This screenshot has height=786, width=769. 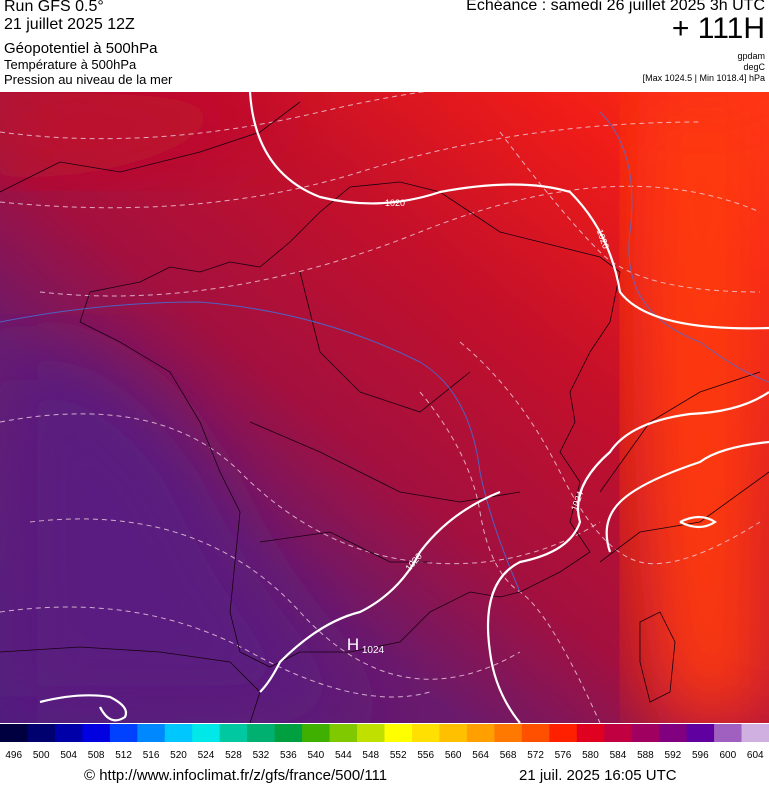 I want to click on high-pressure-value: 1024, so click(x=373, y=650).